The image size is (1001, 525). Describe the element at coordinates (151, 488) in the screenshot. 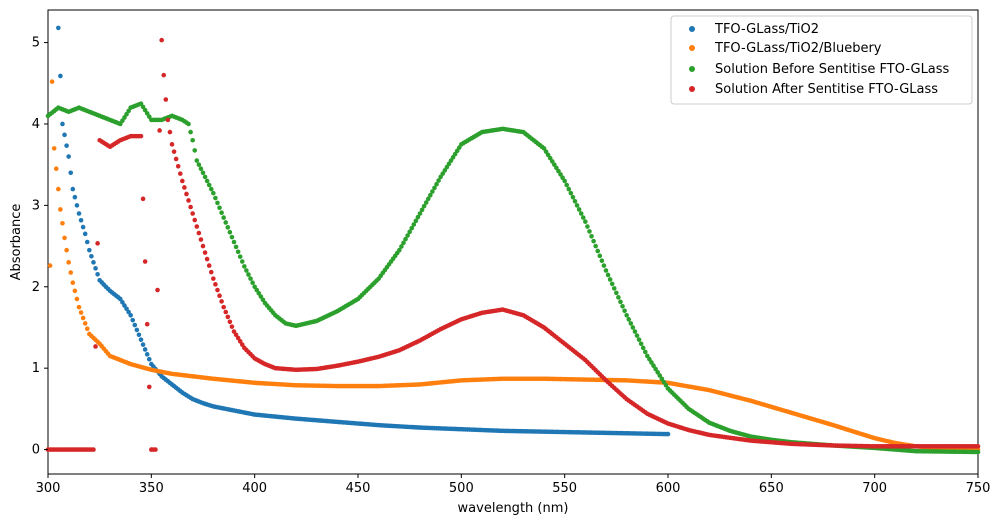

I see `x-tick-label-1: 350` at that location.